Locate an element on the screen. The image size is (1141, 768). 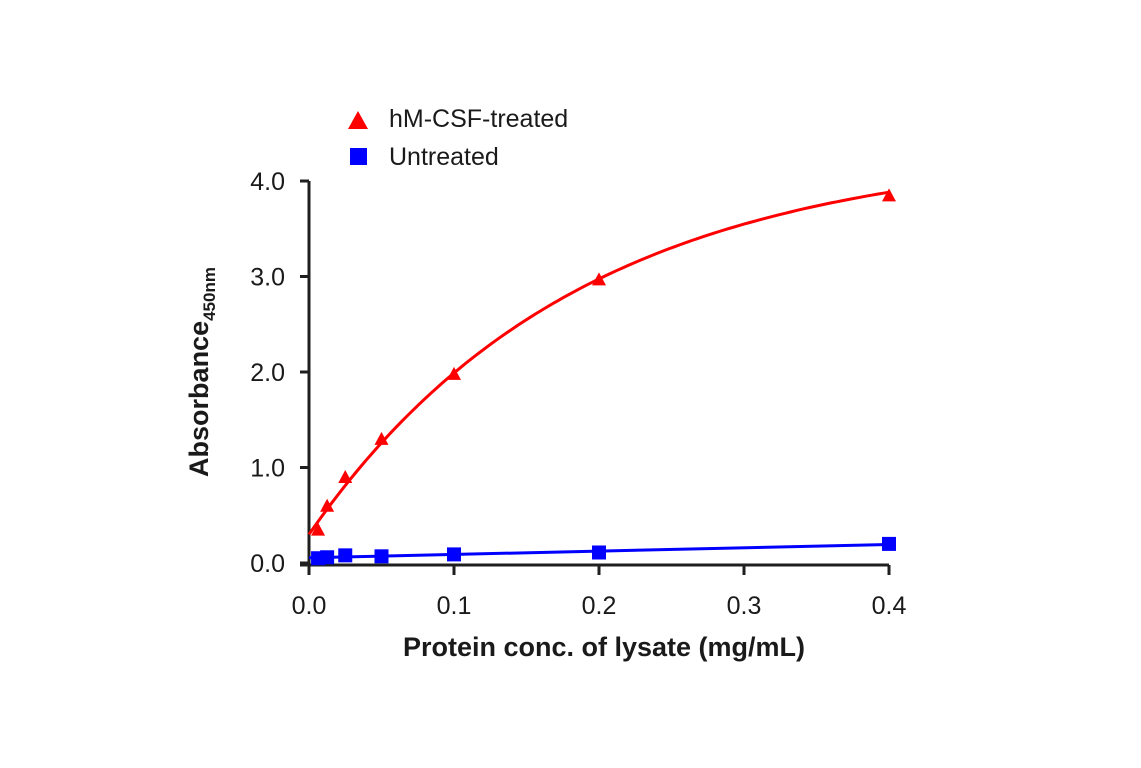
legend: hM-CSF-treated Untreated is located at coordinates (458, 138).